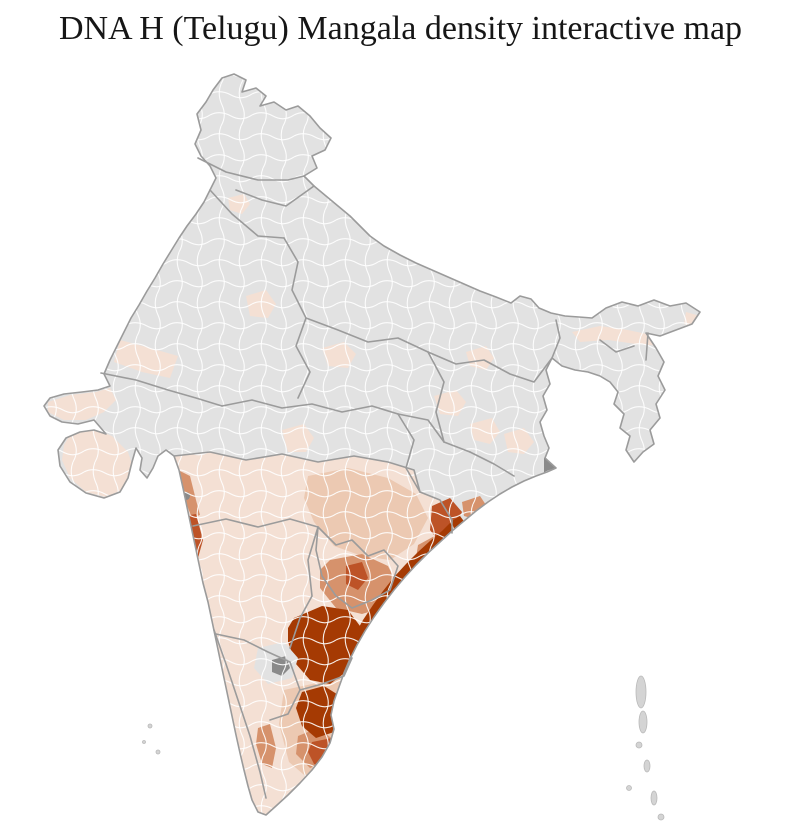  I want to click on border-karnataka-ap, so click(304, 587).